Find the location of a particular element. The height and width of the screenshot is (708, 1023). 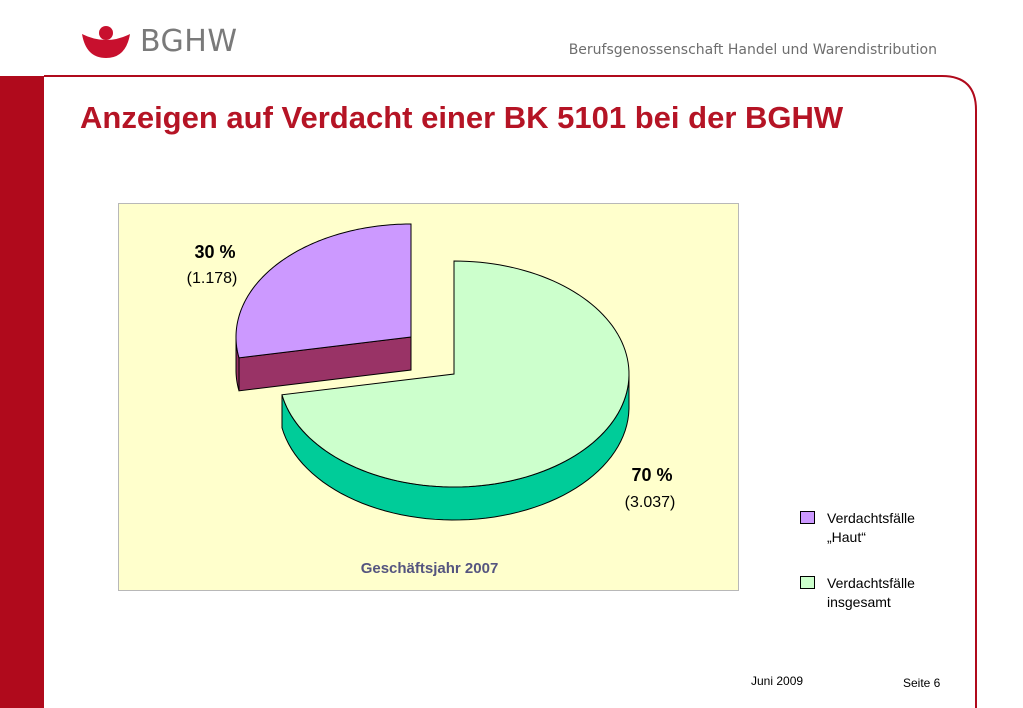

bghw-logo: BGHW is located at coordinates (159, 42).